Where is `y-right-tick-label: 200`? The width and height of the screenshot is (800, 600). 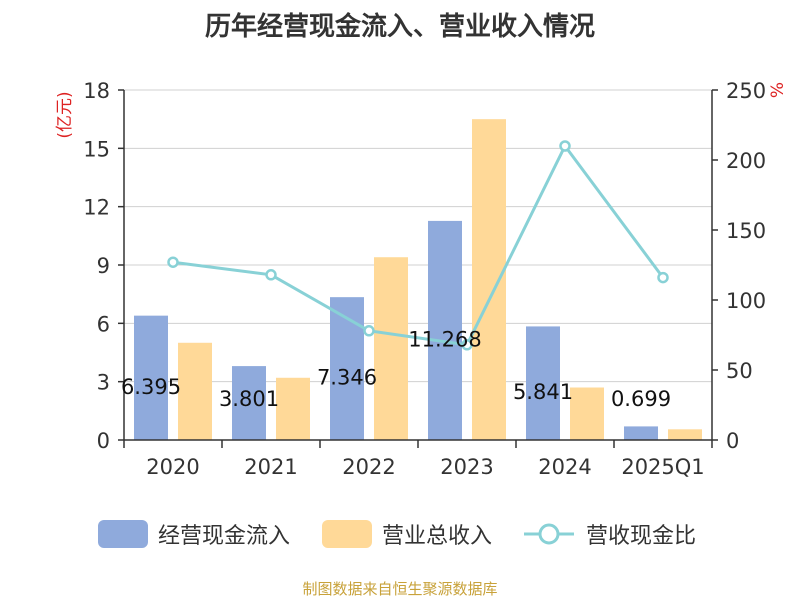 y-right-tick-label: 200 is located at coordinates (746, 161).